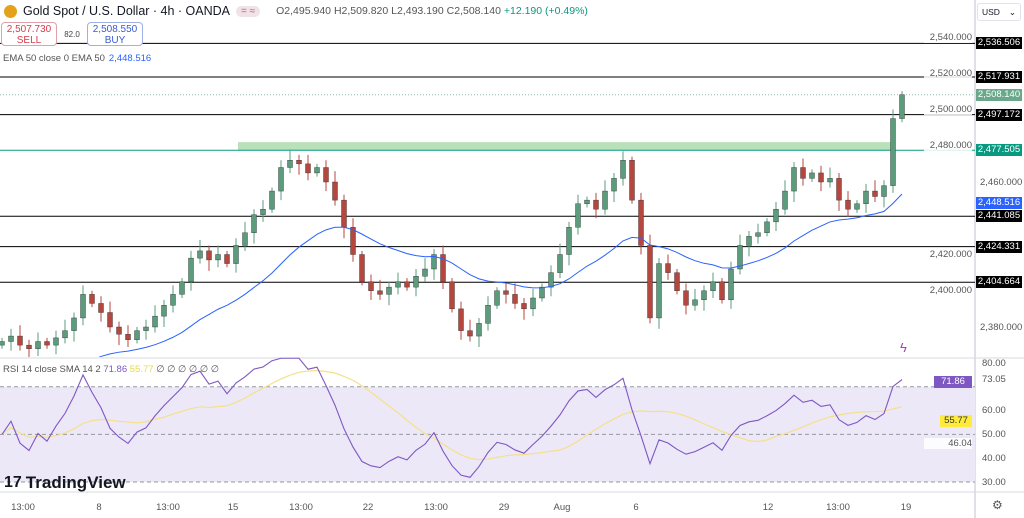  Describe the element at coordinates (994, 411) in the screenshot. I see `rsi-tick: 60.00` at that location.